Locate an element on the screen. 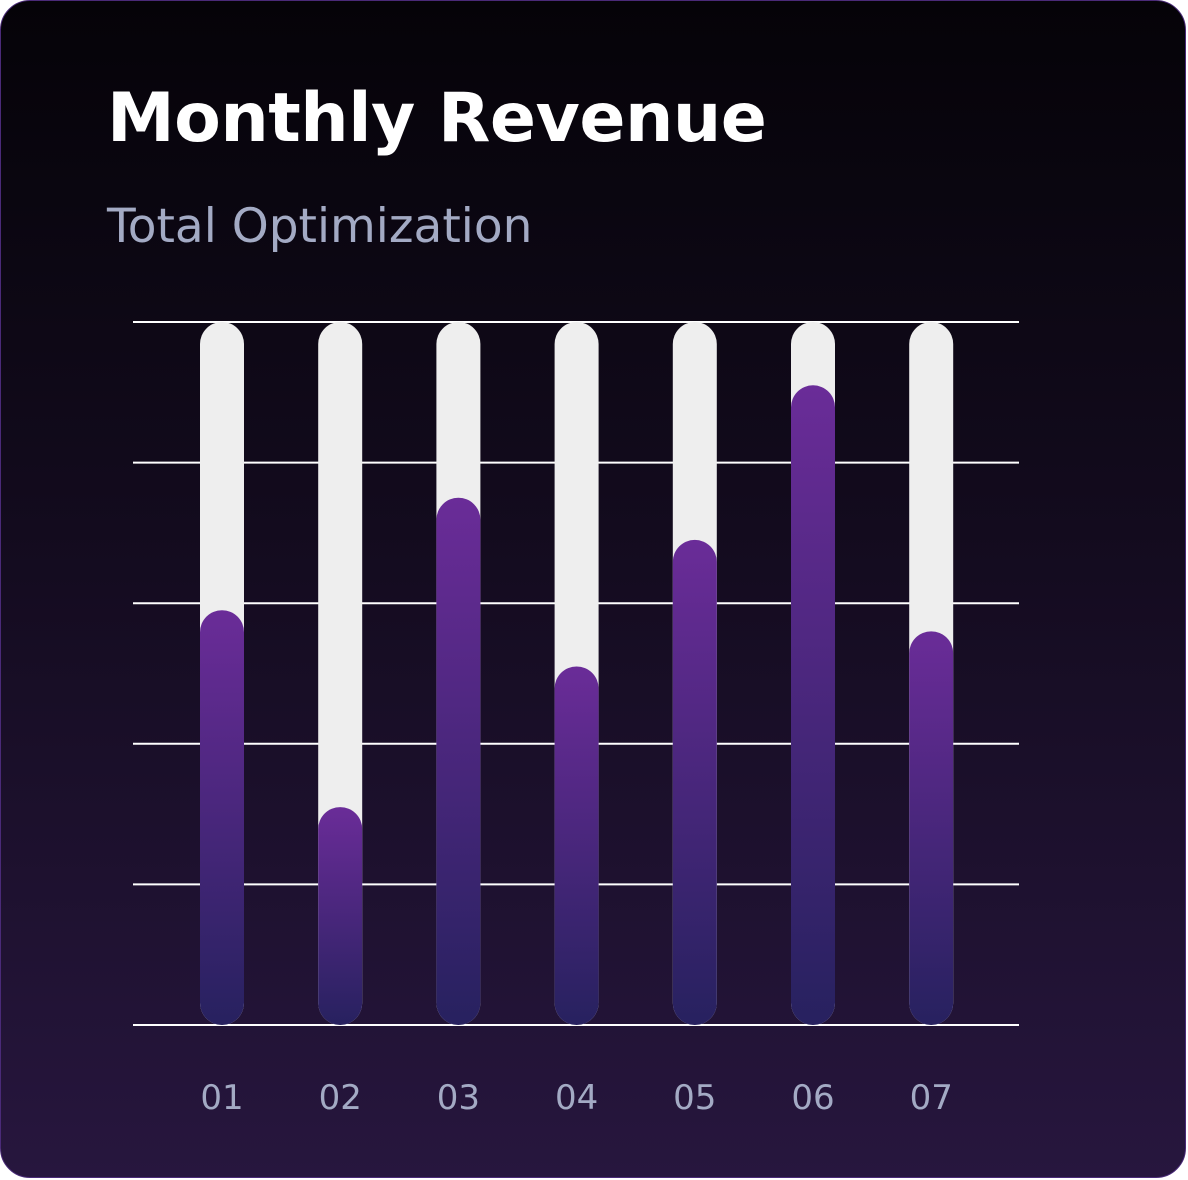 The height and width of the screenshot is (1180, 1188). x-tick-labels: 01 02 03 04 05 06 07 is located at coordinates (576, 1098).